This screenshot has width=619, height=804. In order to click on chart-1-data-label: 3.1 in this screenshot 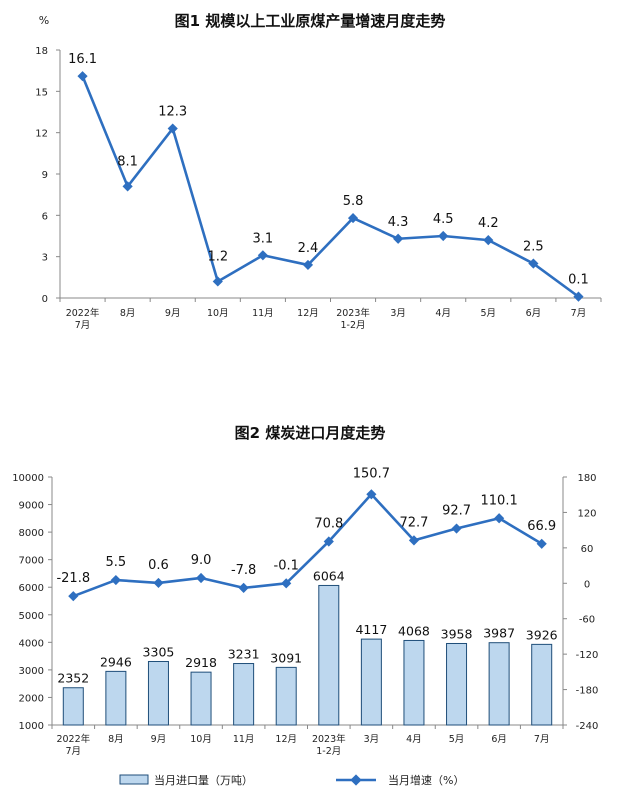, I will do `click(263, 238)`.